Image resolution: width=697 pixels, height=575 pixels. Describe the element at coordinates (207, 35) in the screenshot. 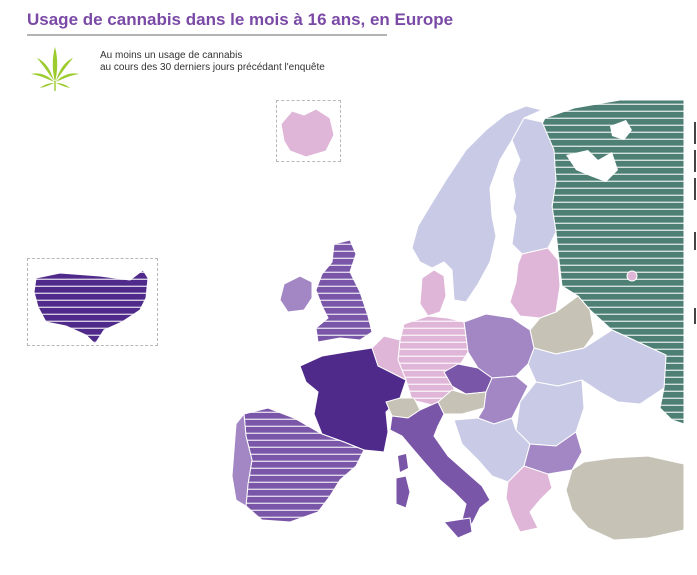

I see `title-divider` at that location.